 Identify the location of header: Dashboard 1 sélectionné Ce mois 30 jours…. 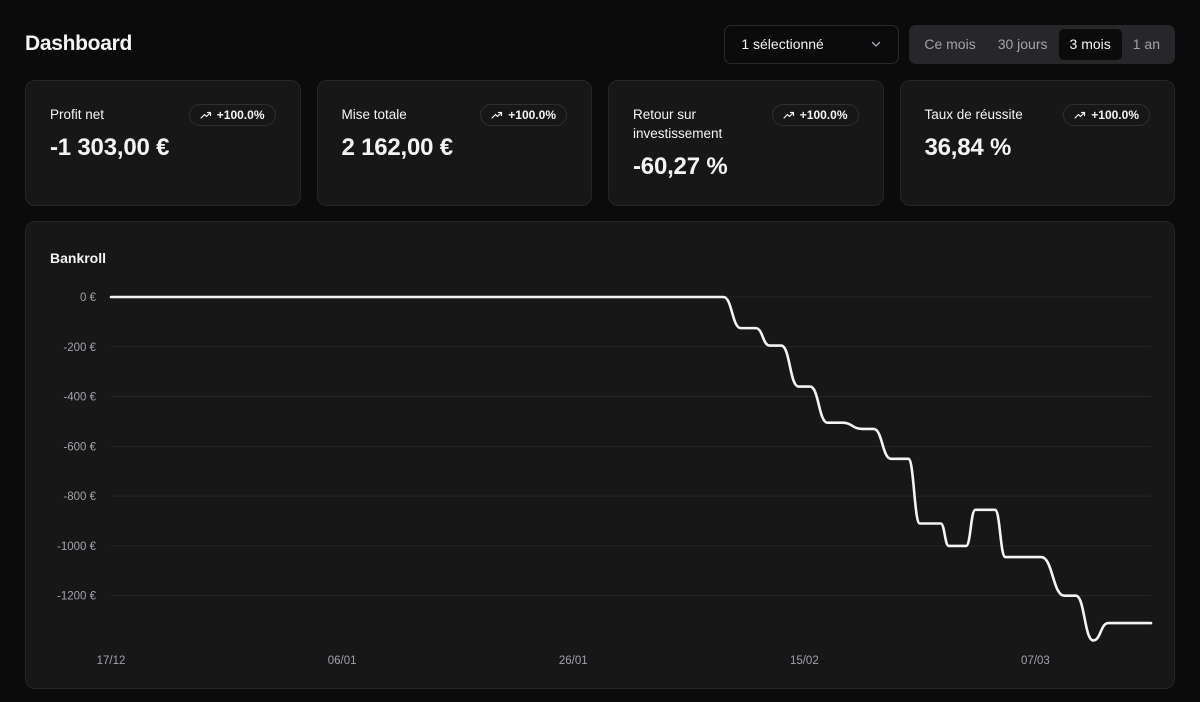
(600, 44).